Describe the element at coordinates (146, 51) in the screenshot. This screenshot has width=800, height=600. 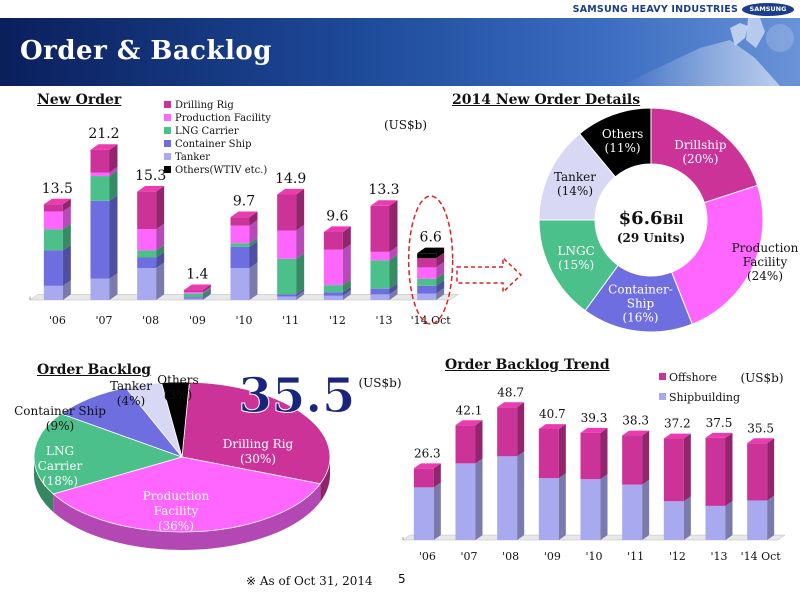
I see `page-title: Order & Backlog` at that location.